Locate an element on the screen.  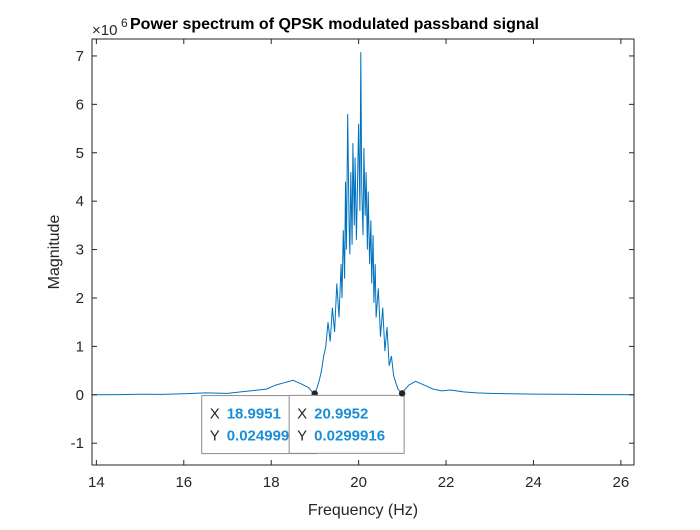
x-axis-label: Frequency (Hz) is located at coordinates (363, 510).